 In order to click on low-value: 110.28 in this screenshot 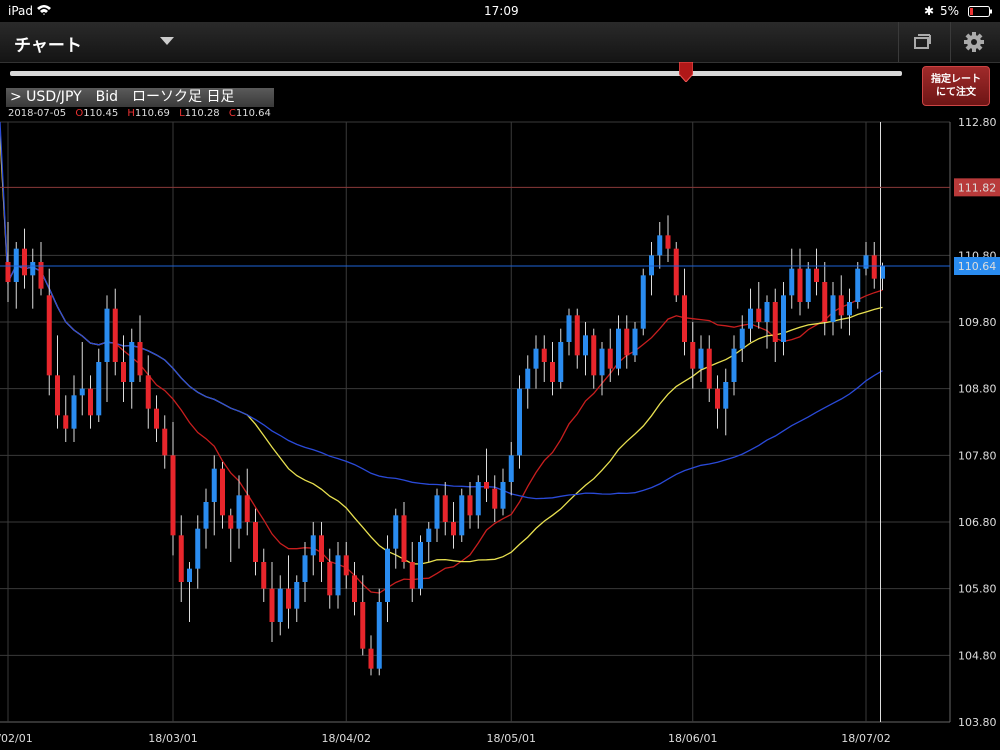, I will do `click(202, 113)`.